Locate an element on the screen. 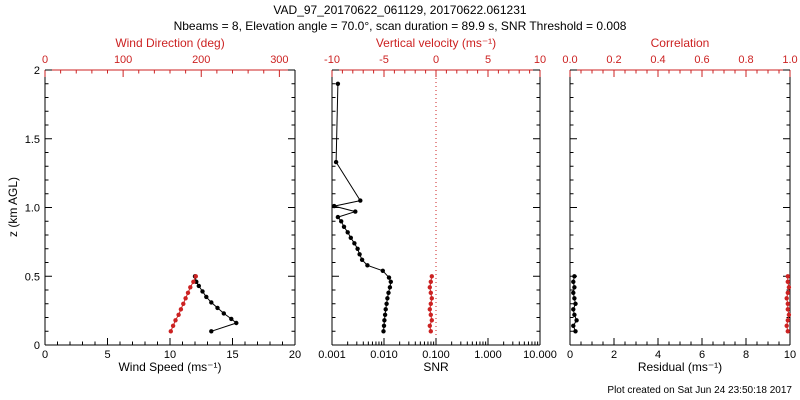  svg-text: 15 is located at coordinates (232, 355).